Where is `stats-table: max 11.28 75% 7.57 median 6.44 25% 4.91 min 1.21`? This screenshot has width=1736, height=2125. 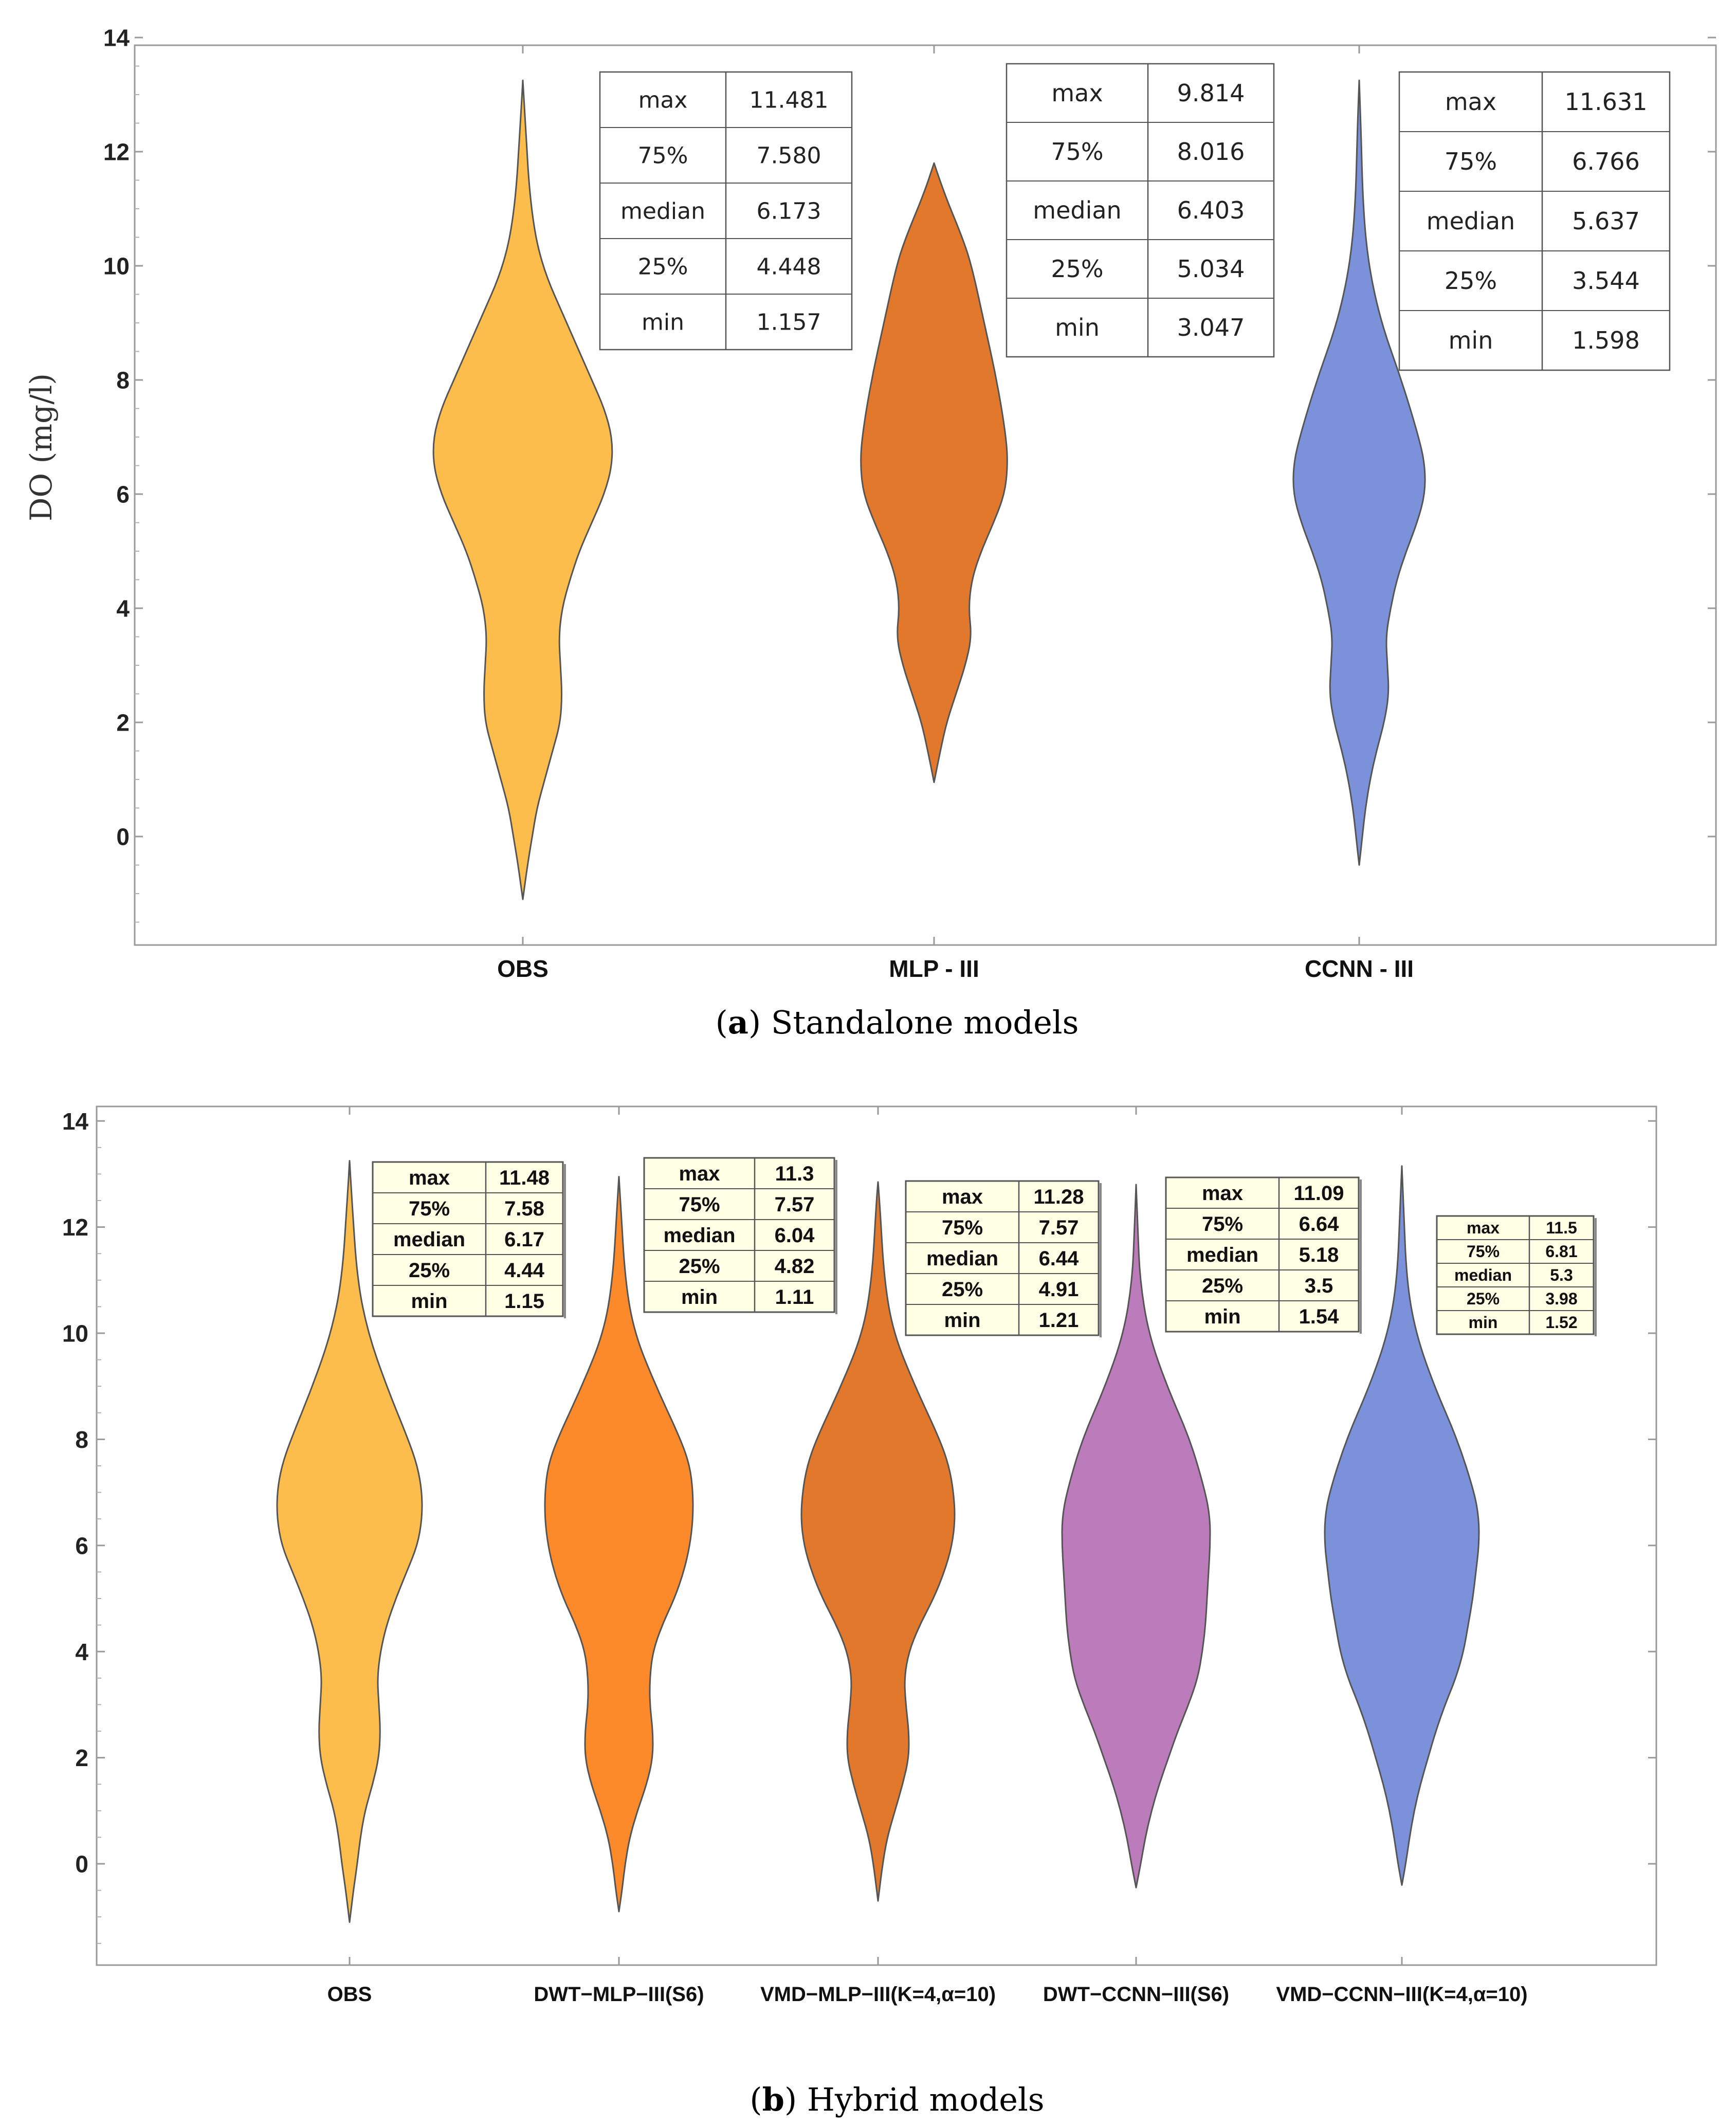
stats-table: max 11.28 75% 7.57 median 6.44 25% 4.91 min 1.21 is located at coordinates (1003, 1258).